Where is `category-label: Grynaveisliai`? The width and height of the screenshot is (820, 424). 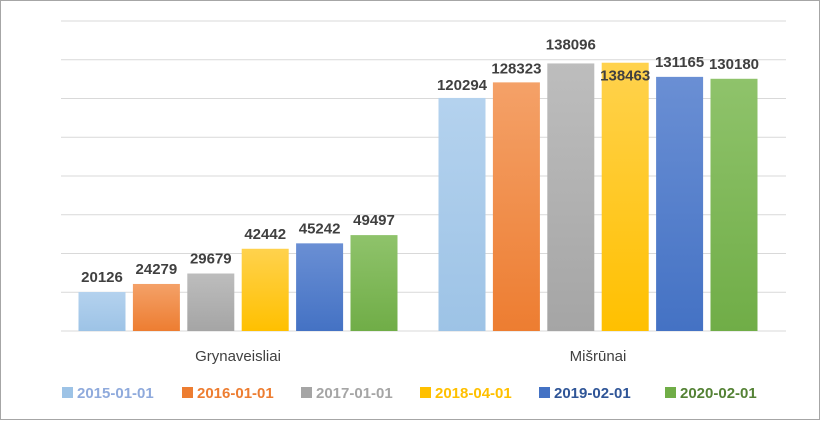
category-label: Grynaveisliai is located at coordinates (238, 356).